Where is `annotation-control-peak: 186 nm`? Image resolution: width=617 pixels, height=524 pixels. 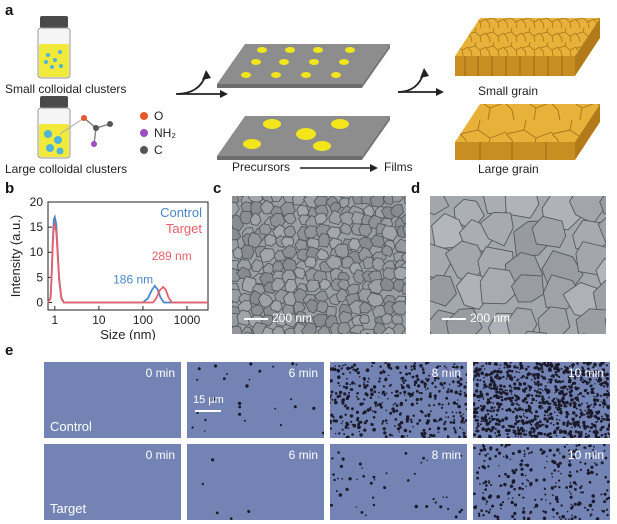
annotation-control-peak: 186 nm is located at coordinates (133, 279).